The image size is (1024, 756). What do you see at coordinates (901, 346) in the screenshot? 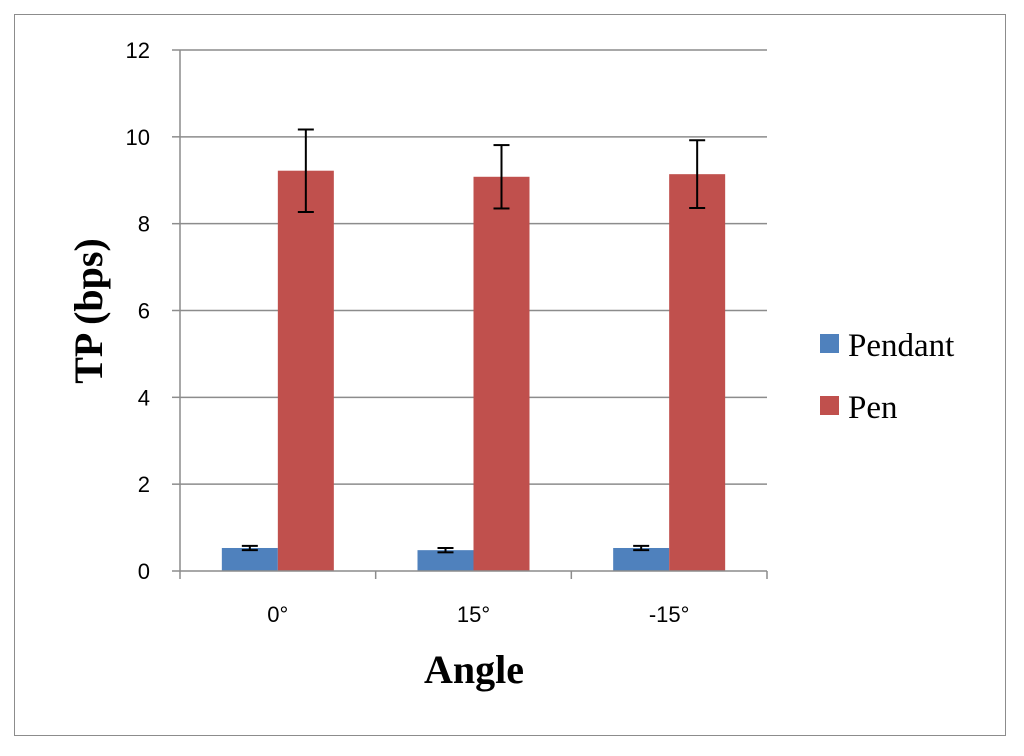
I see `legend-label-pendant: Pendant` at bounding box center [901, 346].